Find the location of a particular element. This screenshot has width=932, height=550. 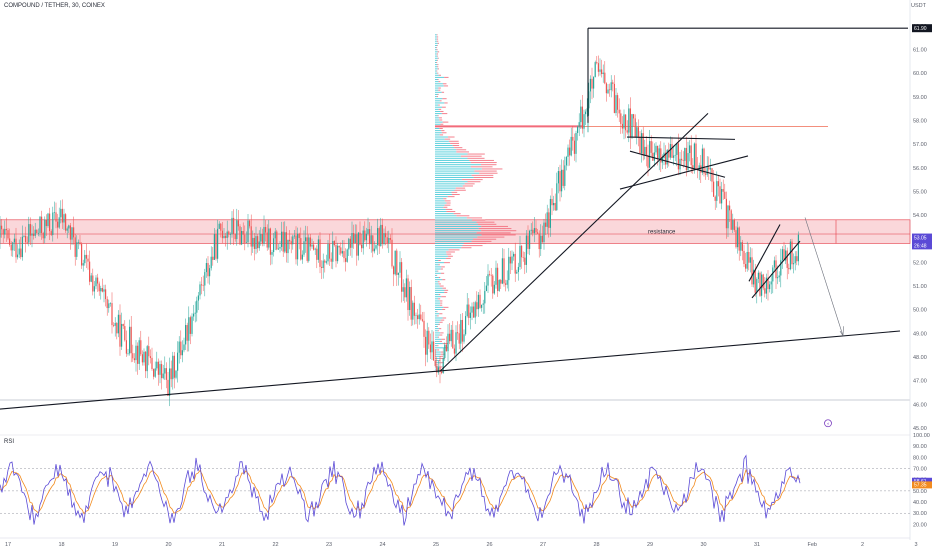

y-tick-label: 60.00 is located at coordinates (920, 74).